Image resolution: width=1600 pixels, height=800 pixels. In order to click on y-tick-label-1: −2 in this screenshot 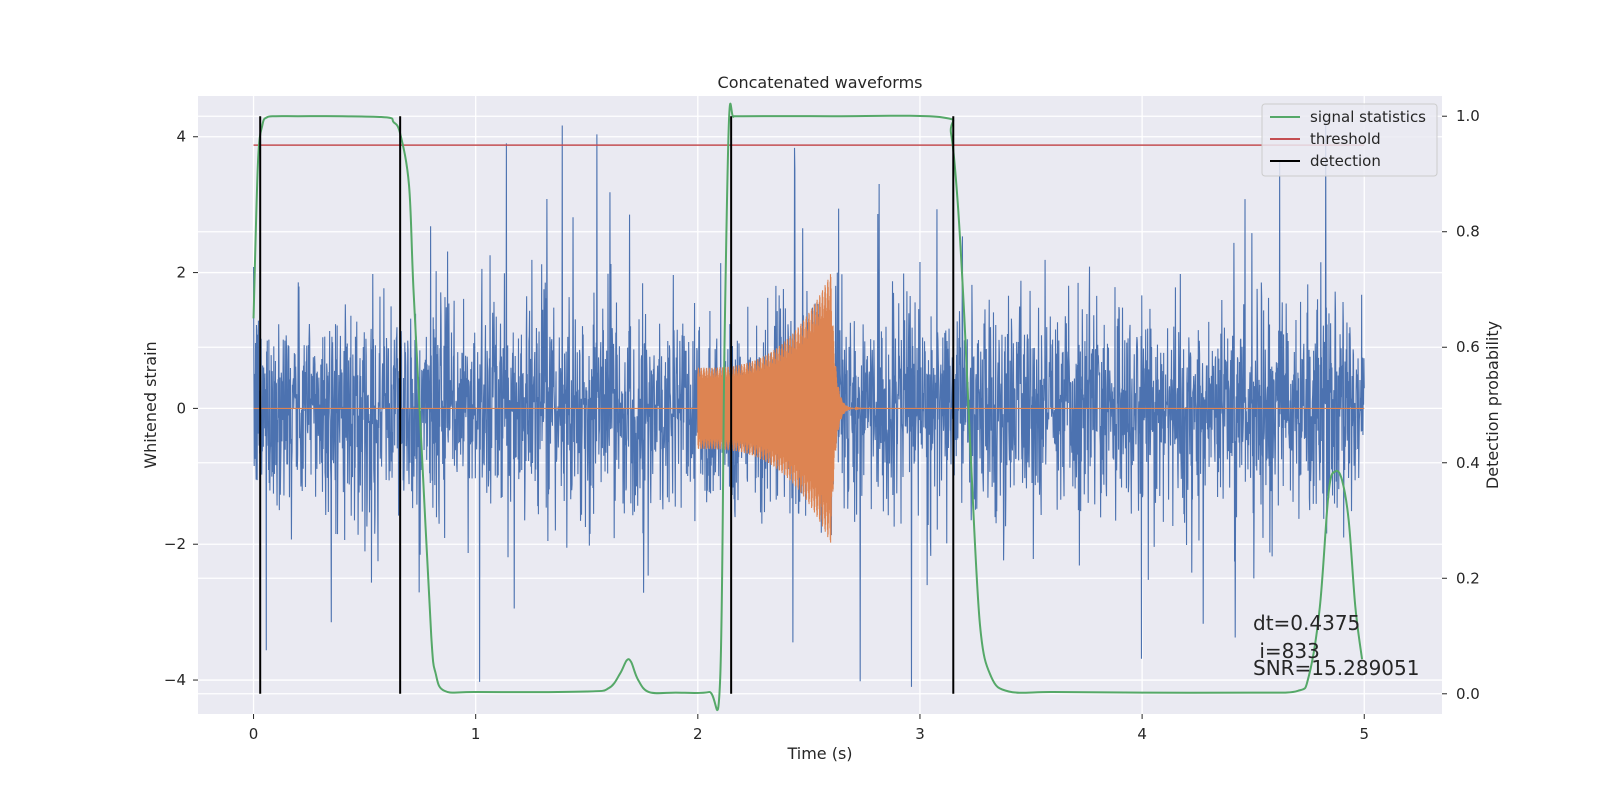, I will do `click(175, 544)`.